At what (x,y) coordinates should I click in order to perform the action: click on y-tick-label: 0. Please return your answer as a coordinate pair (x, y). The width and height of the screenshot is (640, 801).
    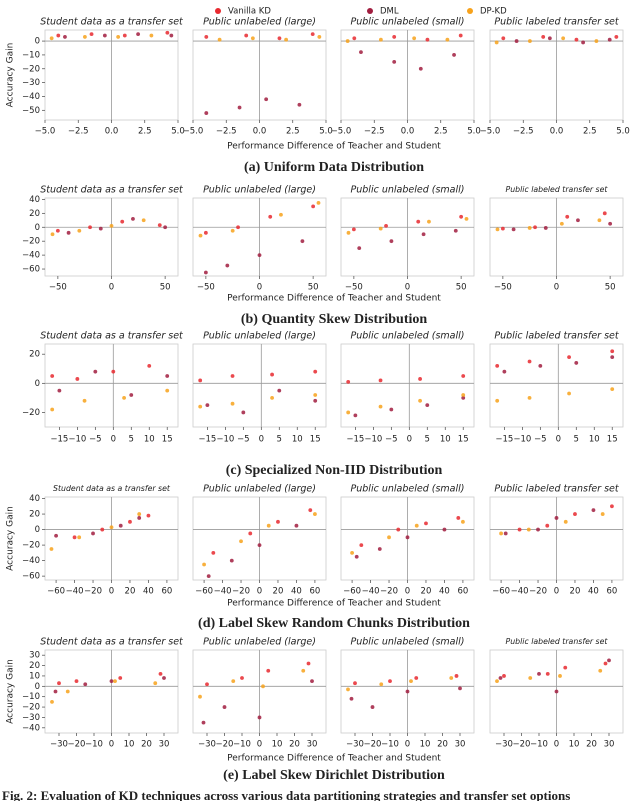
    Looking at the image, I should click on (37, 530).